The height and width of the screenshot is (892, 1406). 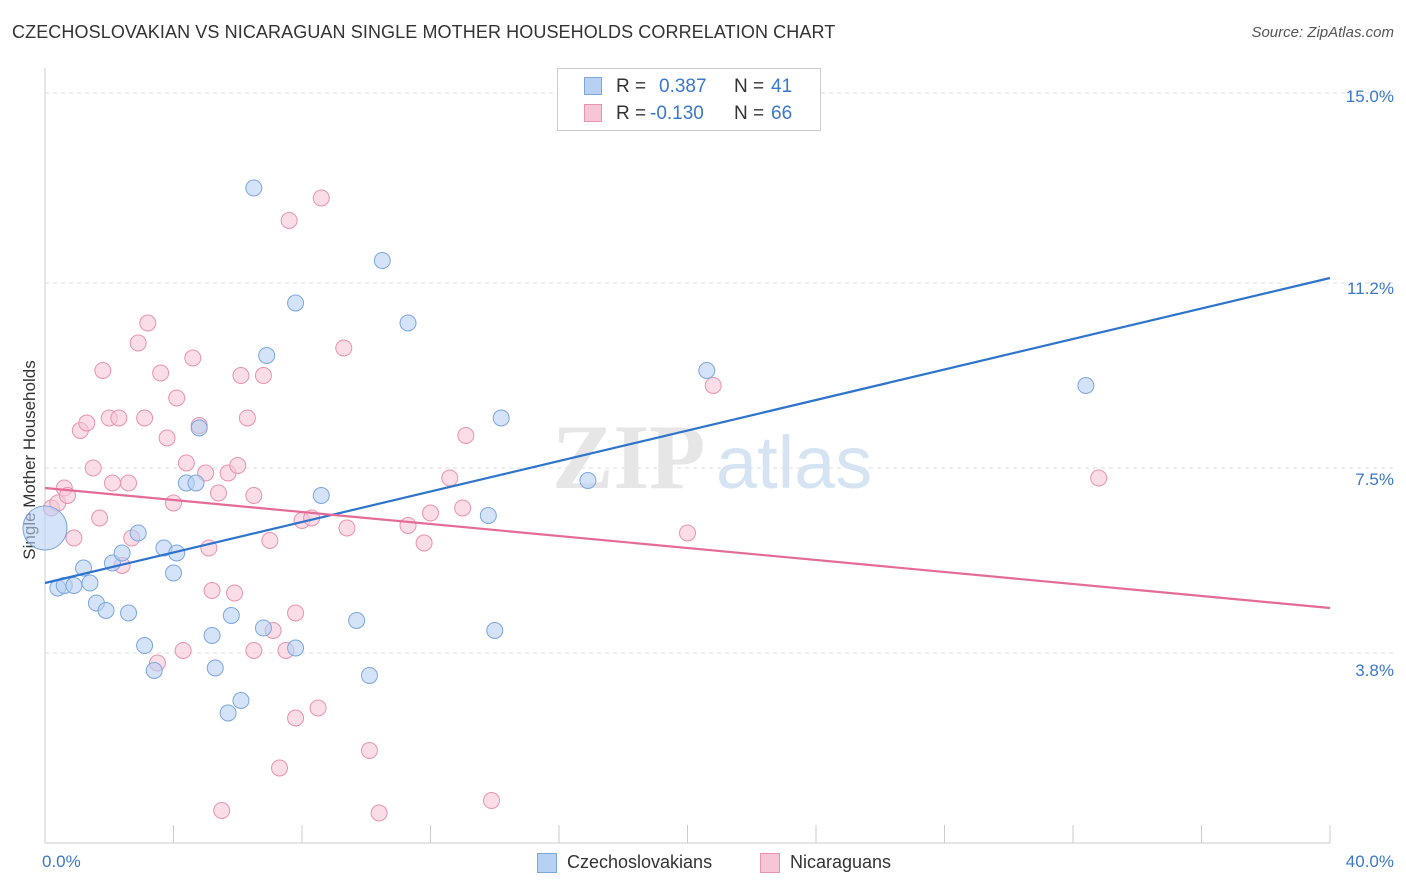 I want to click on stats-legend: R = 0.387 N = 41 R = -0.130 N = 66, so click(x=689, y=99).